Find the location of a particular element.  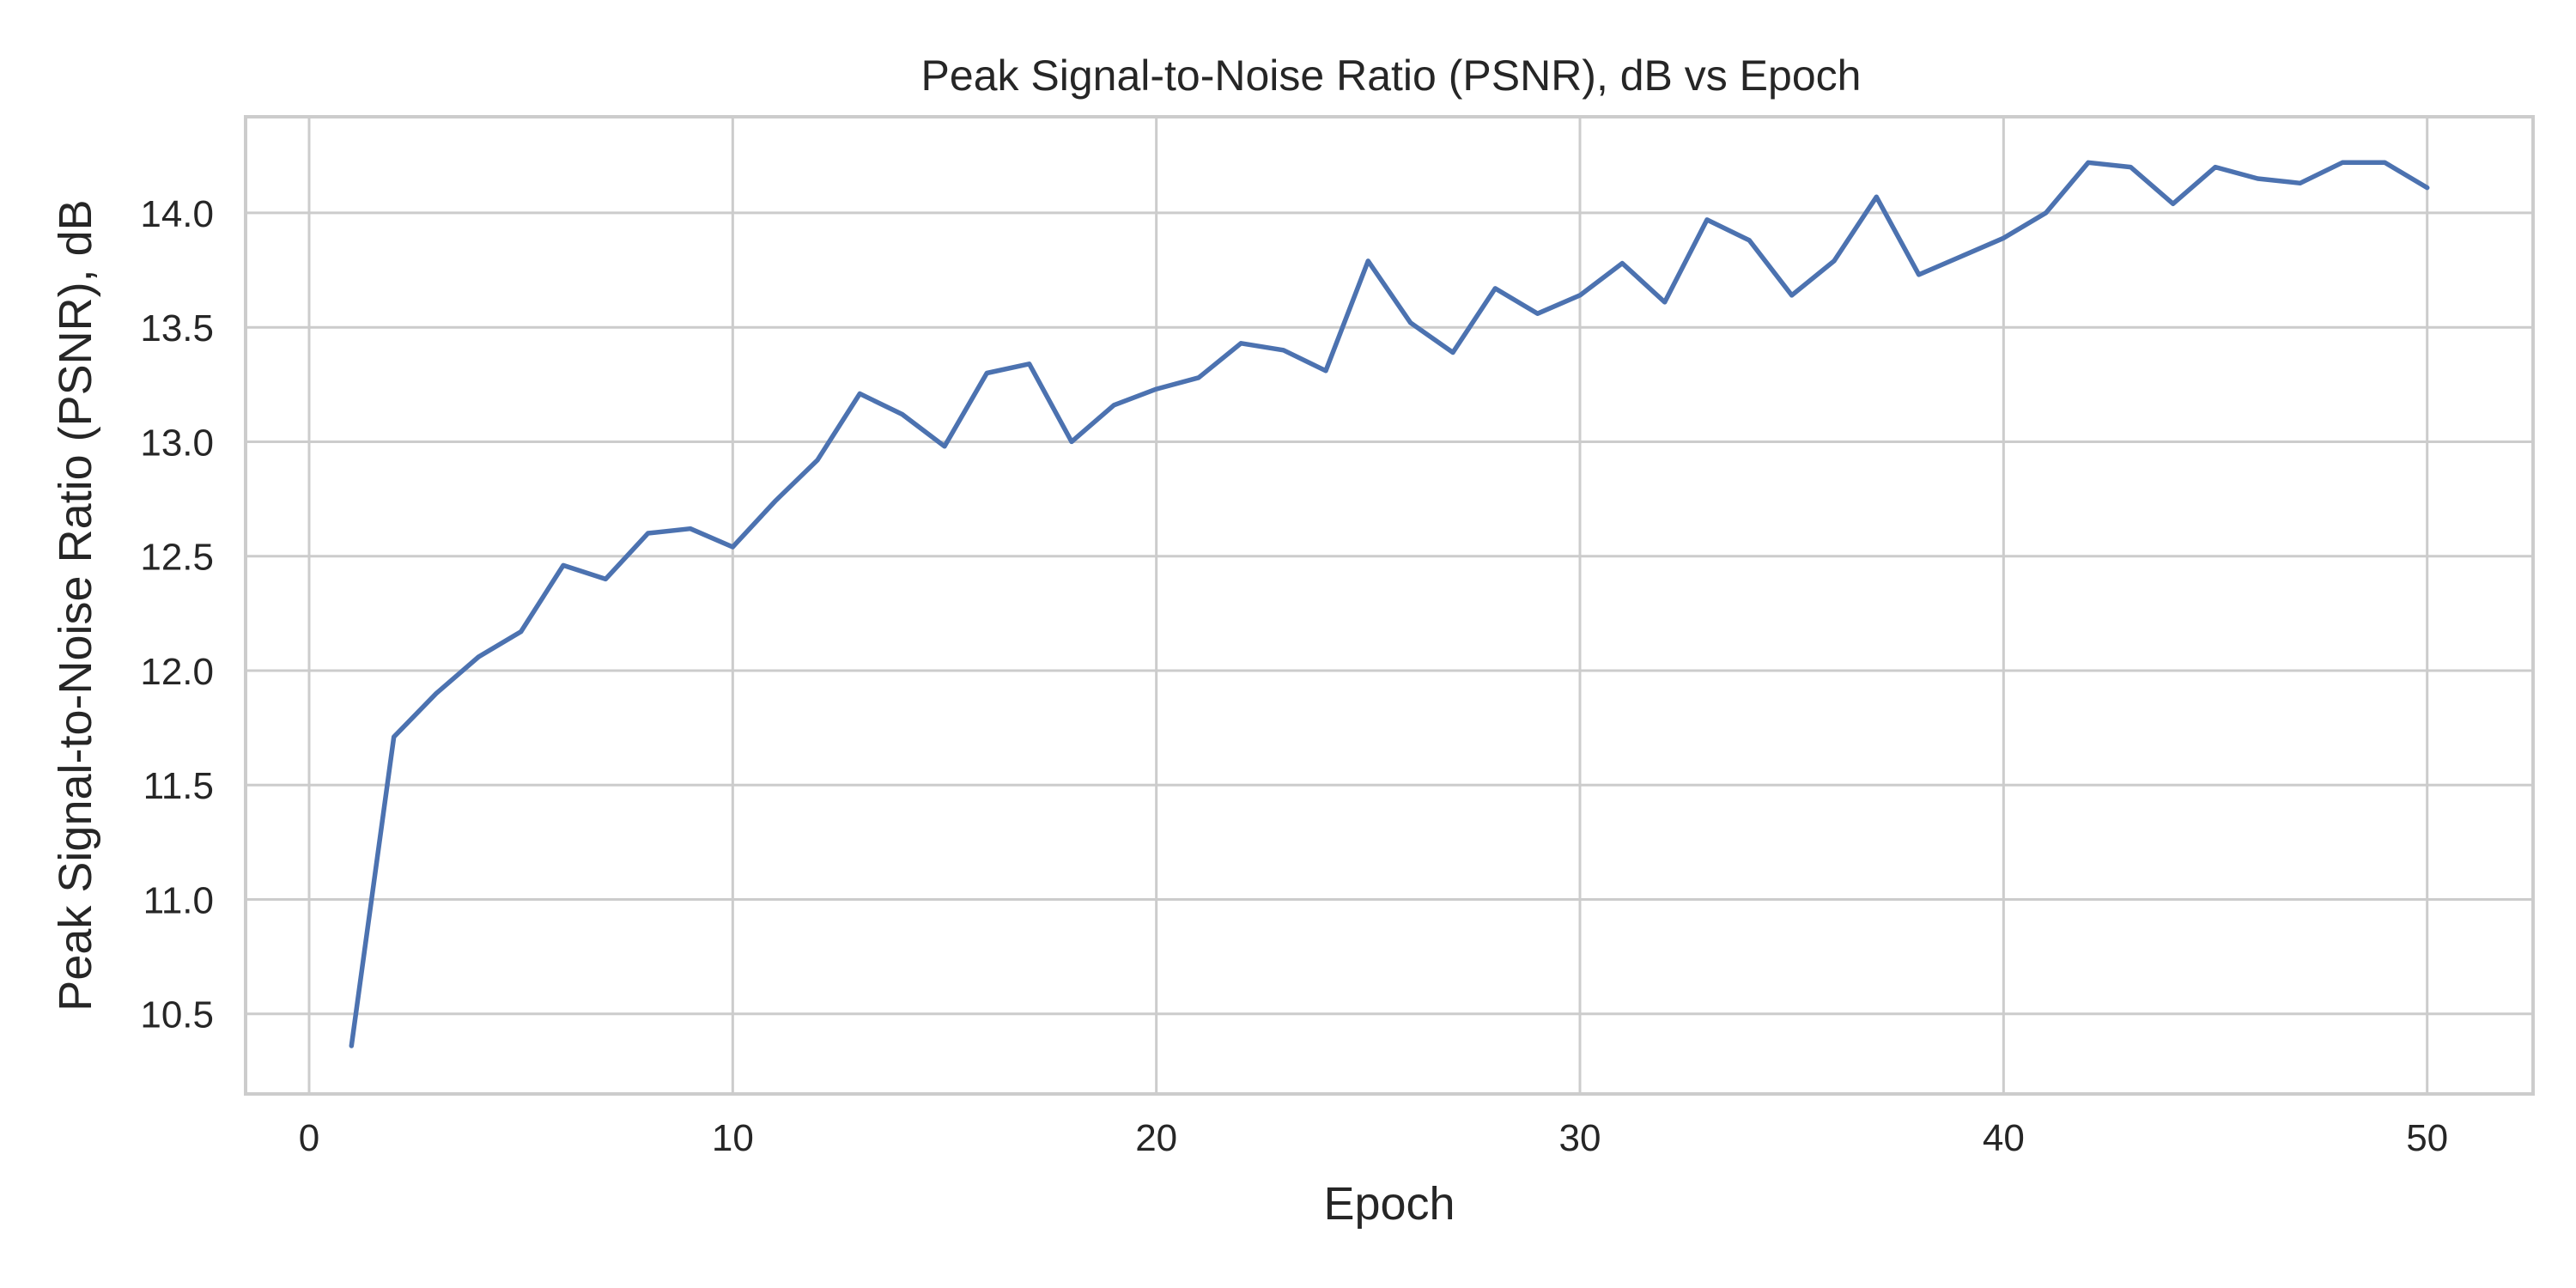

x-tick-labels: 0 10 20 30 40 50 is located at coordinates (1374, 1138).